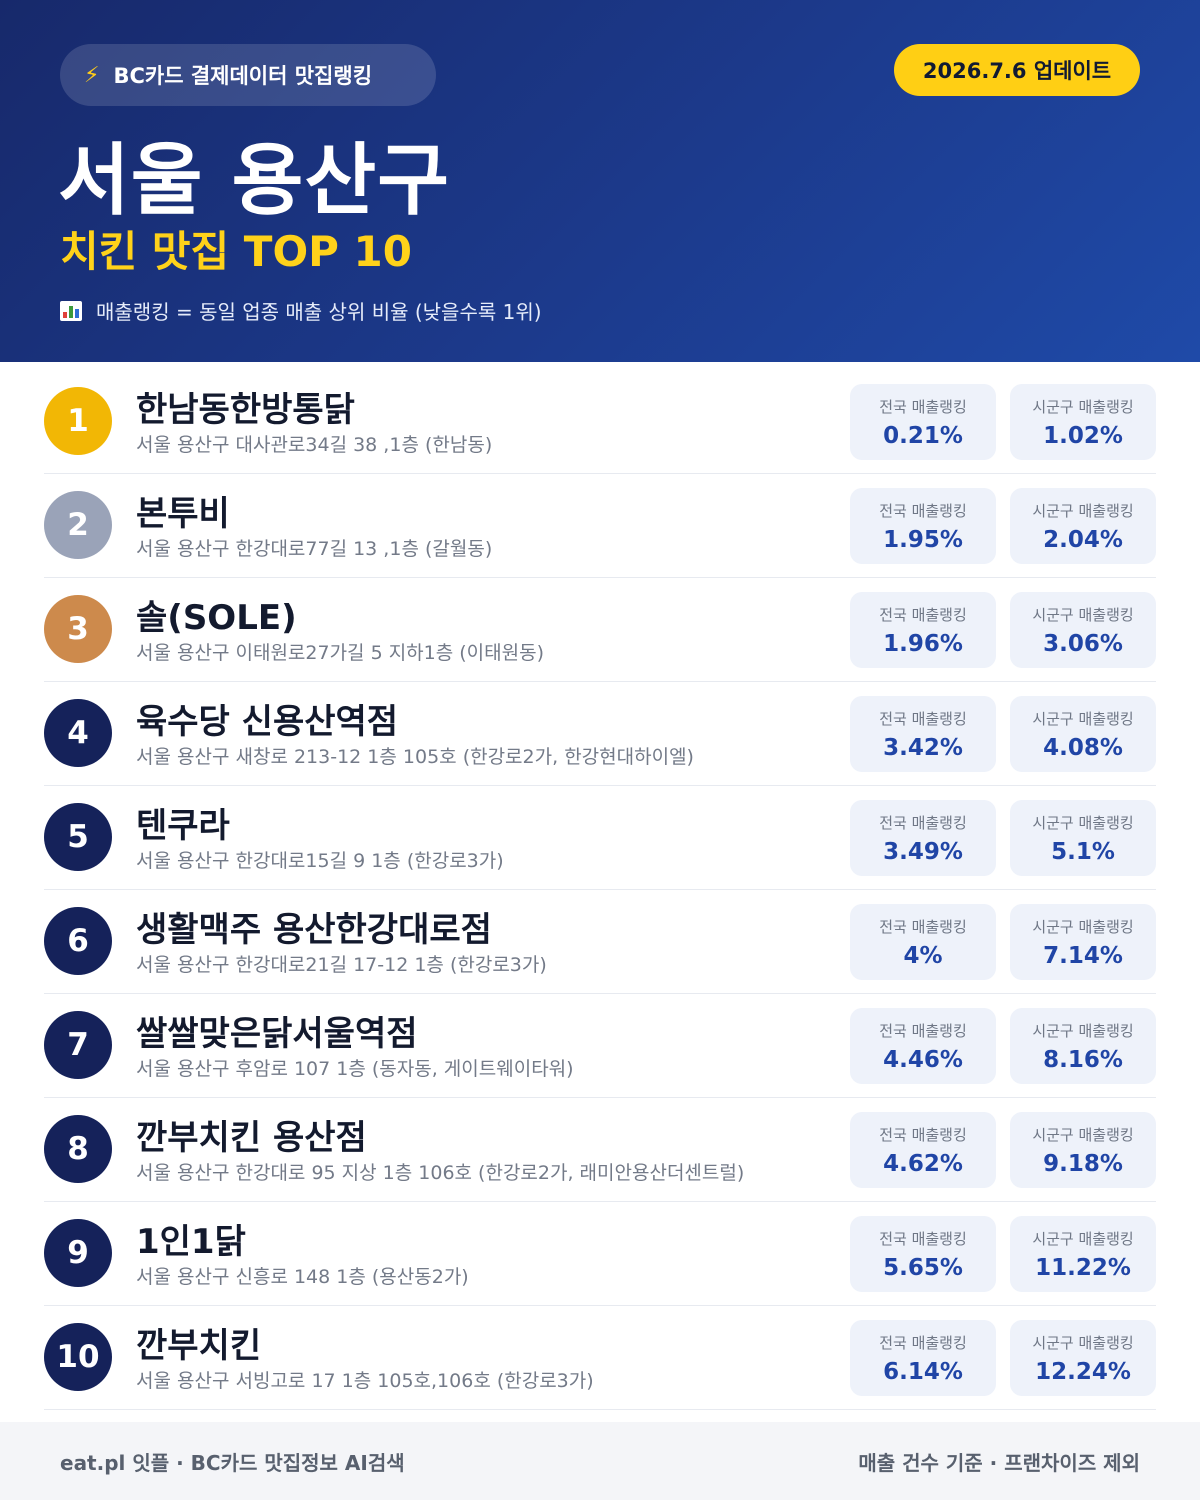  Describe the element at coordinates (302, 1277) in the screenshot. I see `restaurant-address: 서울 용산구 신흥로 148 1층 (용산동2가)` at that location.